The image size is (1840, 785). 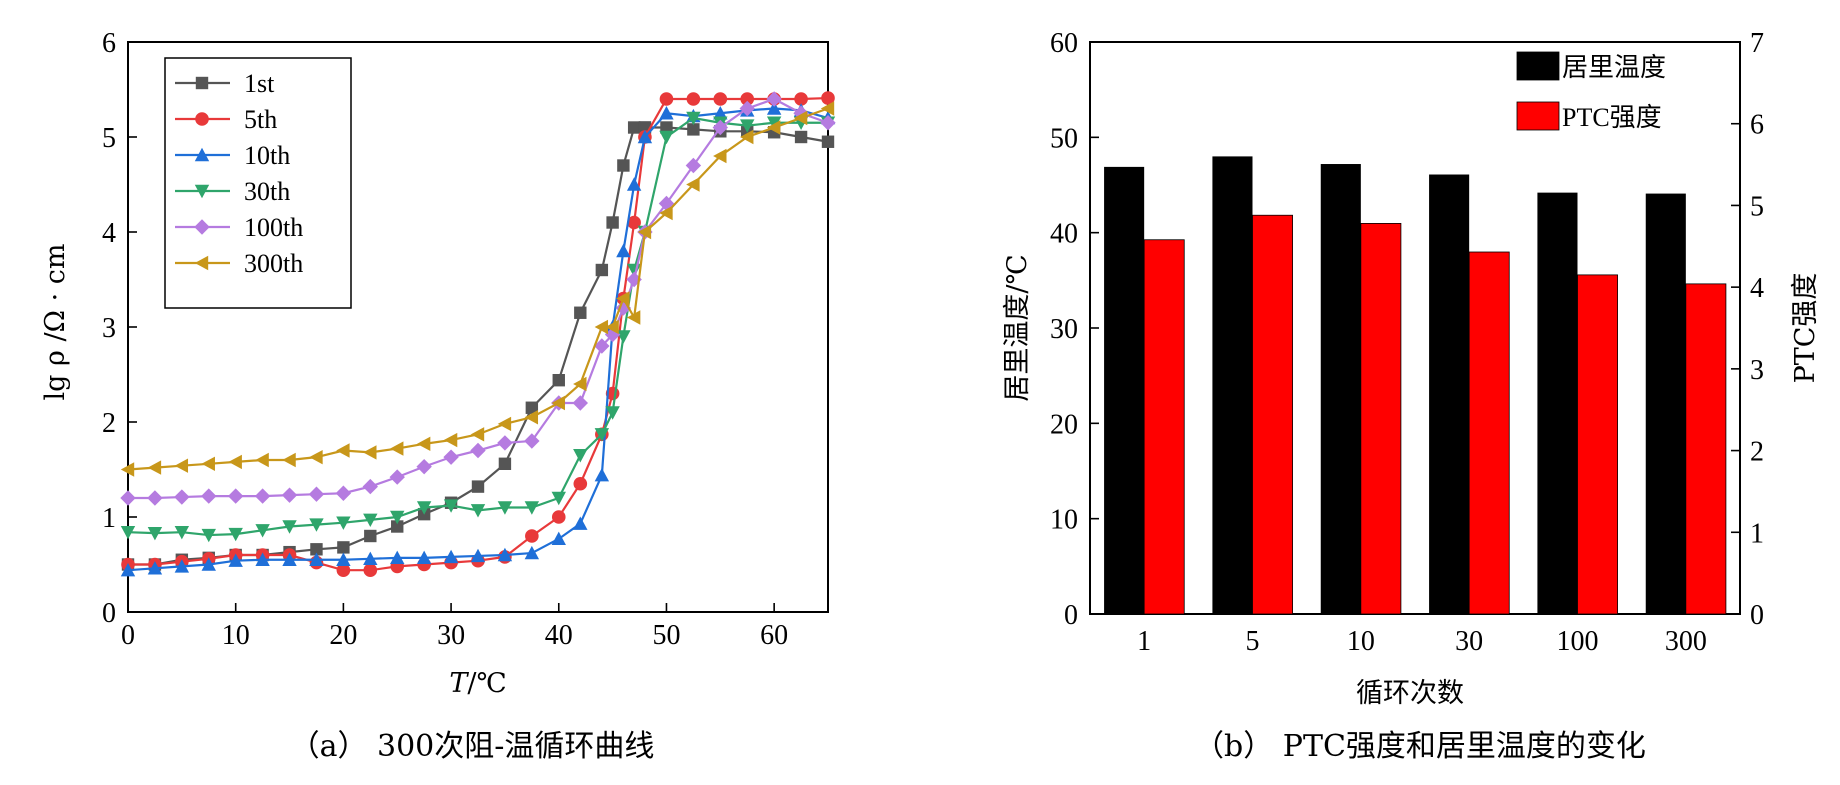 What do you see at coordinates (1614, 67) in the screenshot?
I see `chart-b-legend-label: 居里温度` at bounding box center [1614, 67].